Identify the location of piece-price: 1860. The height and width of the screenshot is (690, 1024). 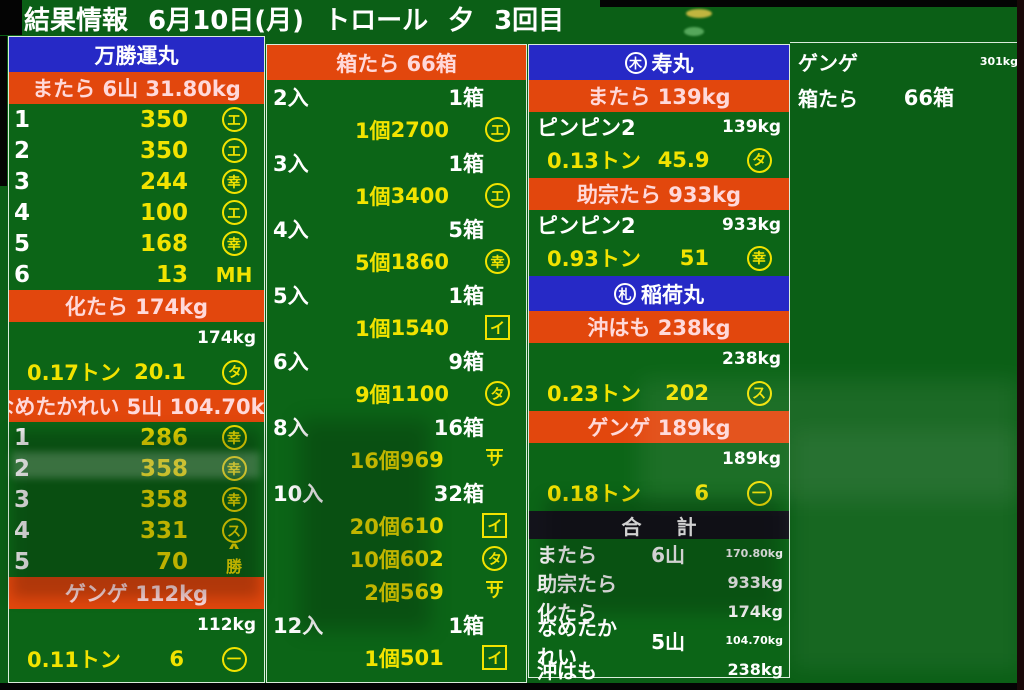
(420, 261).